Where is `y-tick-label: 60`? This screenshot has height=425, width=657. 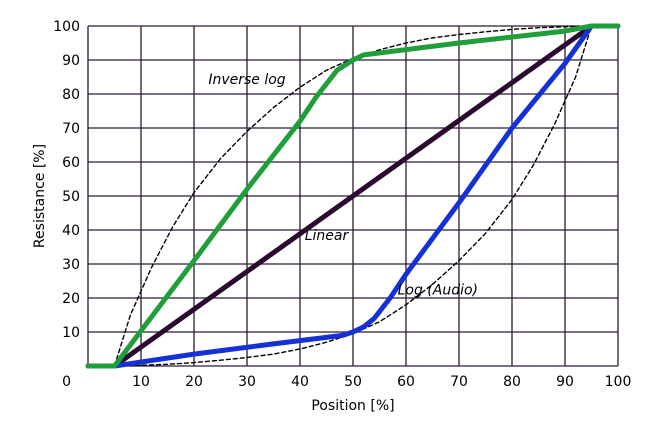
y-tick-label: 60 is located at coordinates (71, 163).